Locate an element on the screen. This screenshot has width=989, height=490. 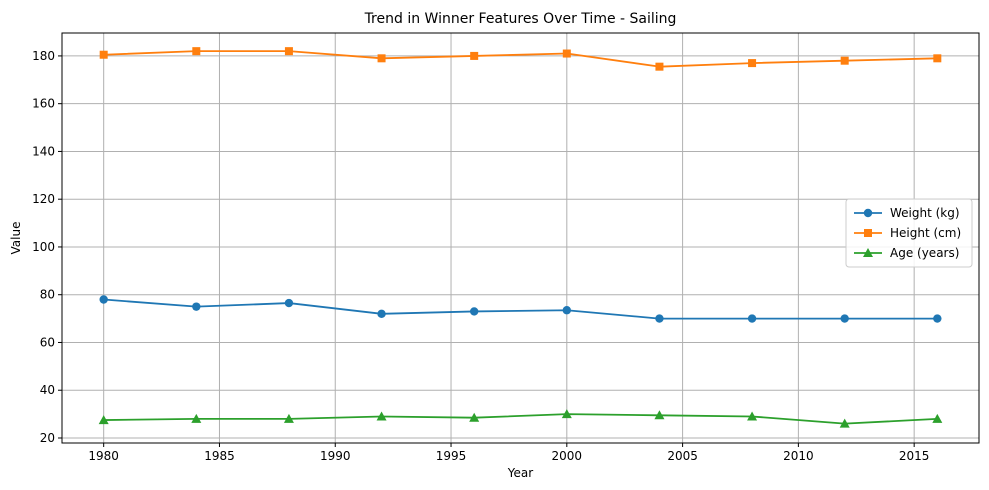
y-tick-label: 140 is located at coordinates (43, 151).